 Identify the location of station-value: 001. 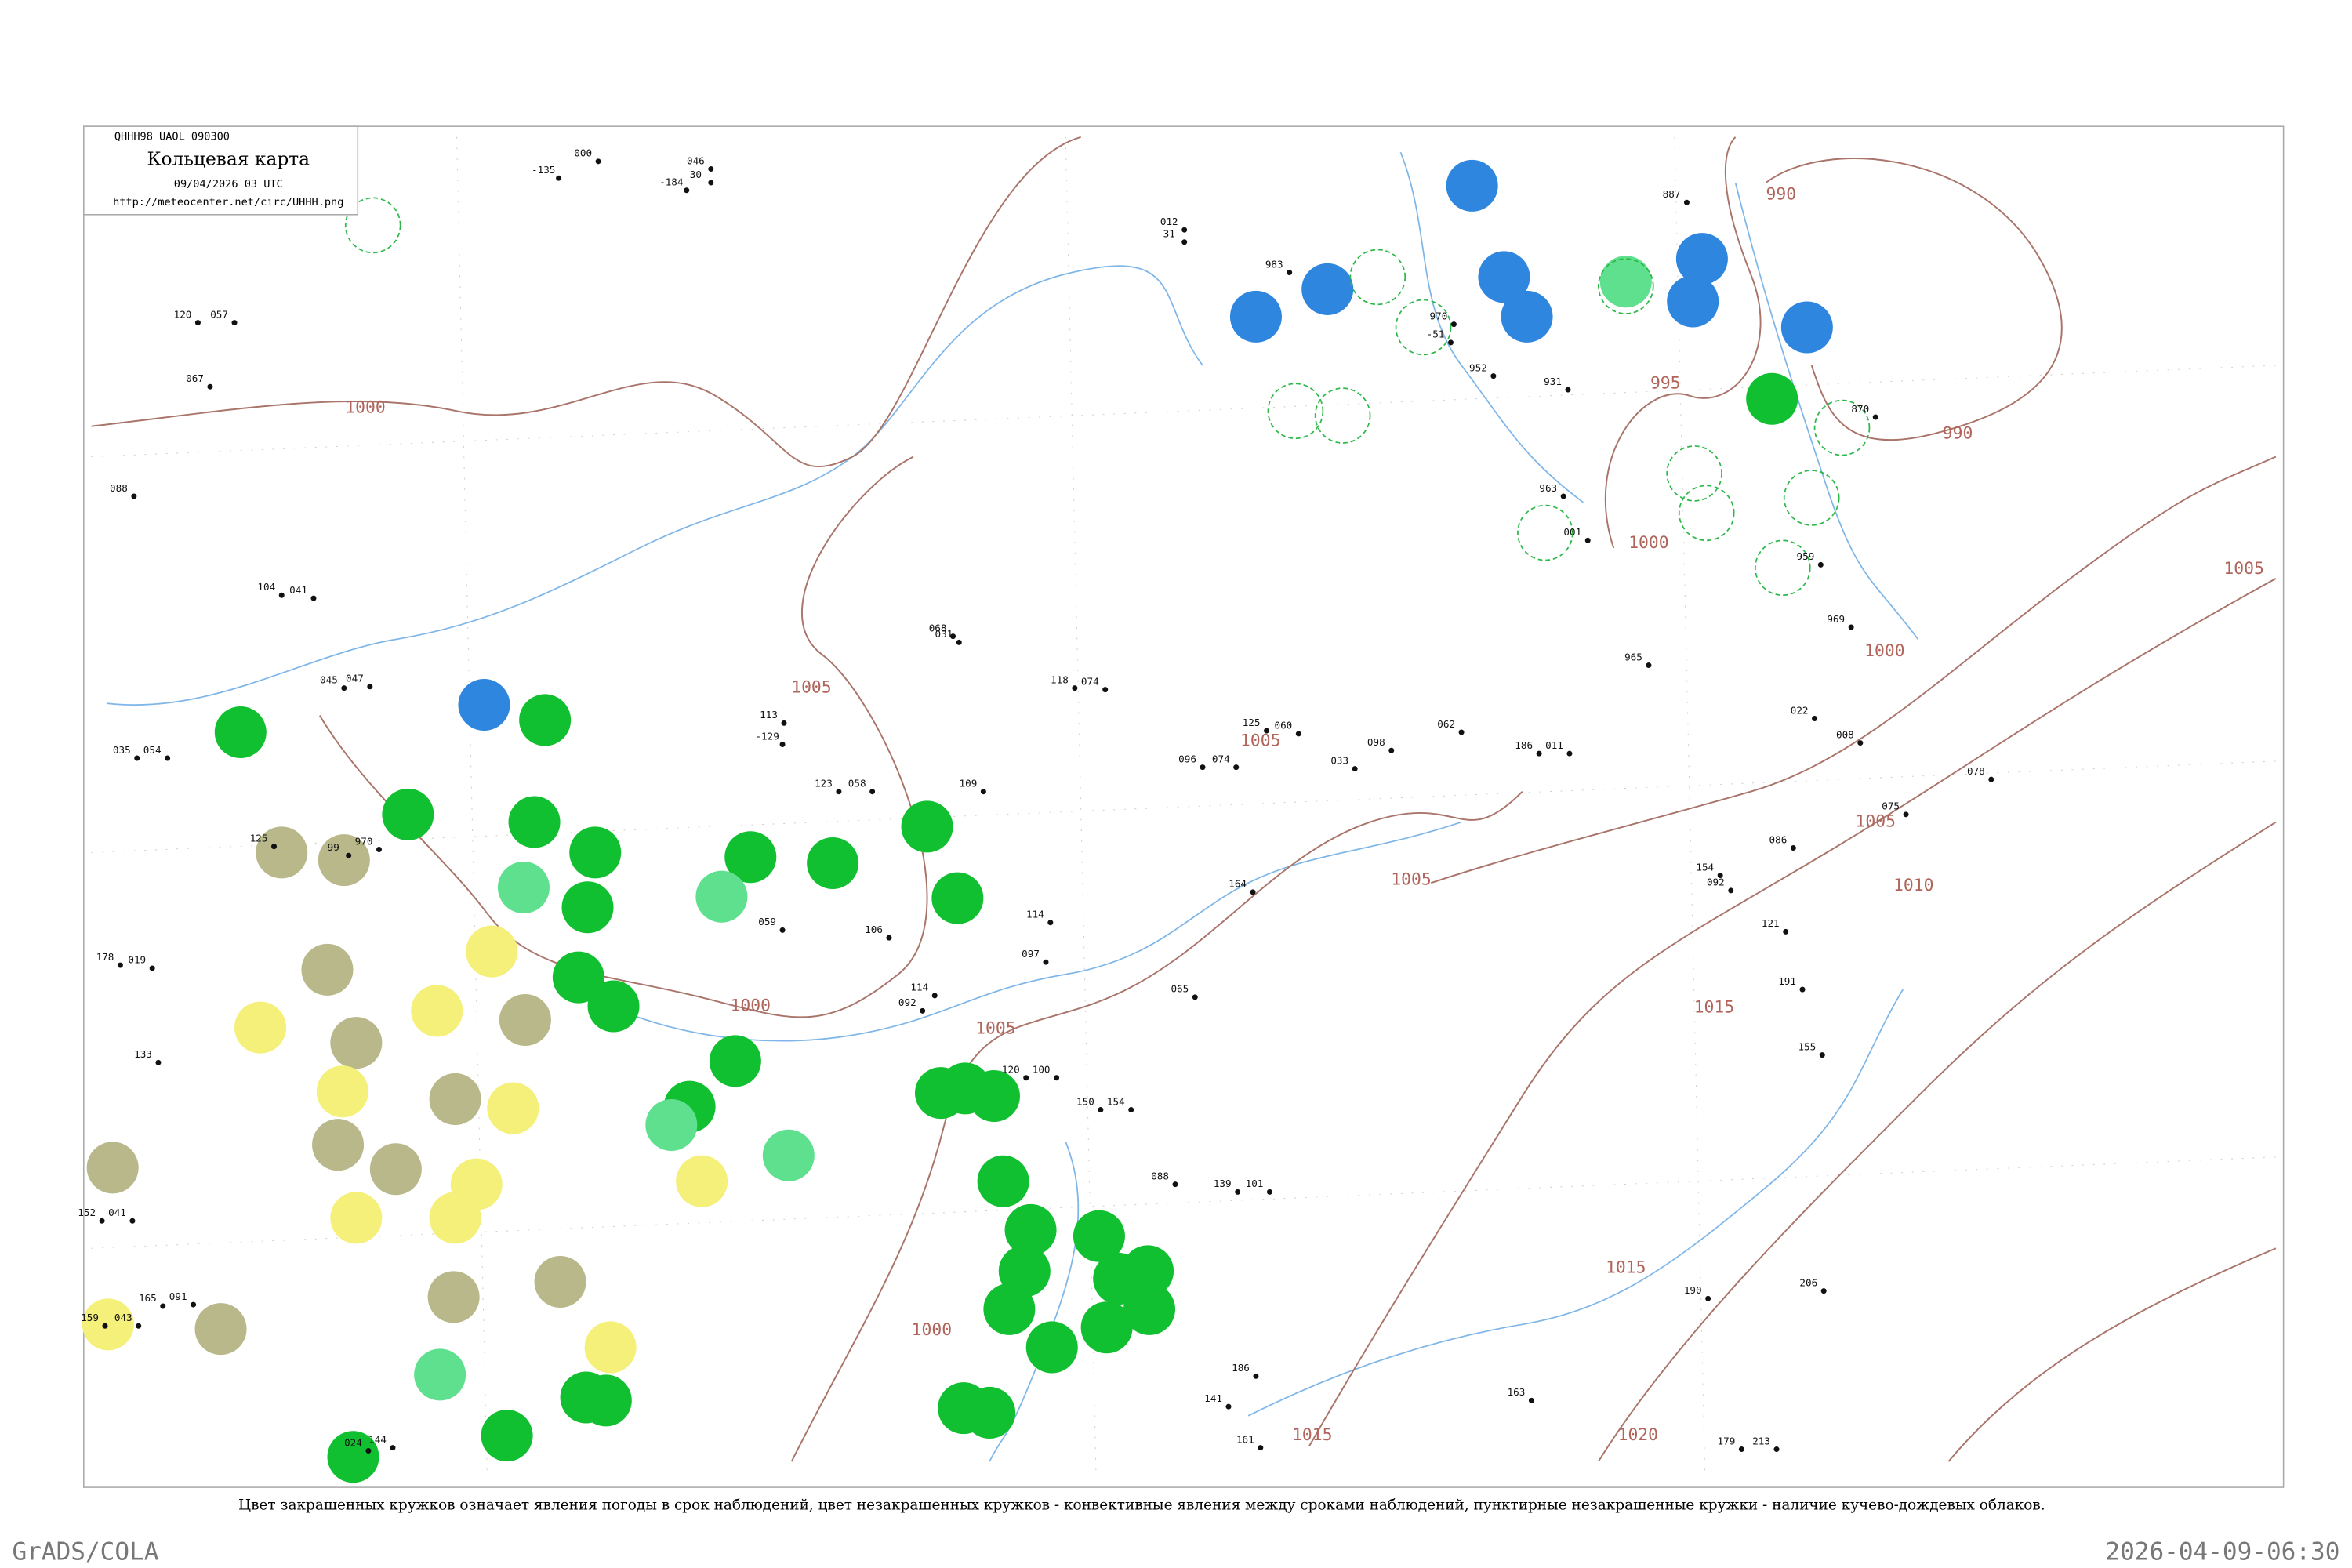
(1572, 532).